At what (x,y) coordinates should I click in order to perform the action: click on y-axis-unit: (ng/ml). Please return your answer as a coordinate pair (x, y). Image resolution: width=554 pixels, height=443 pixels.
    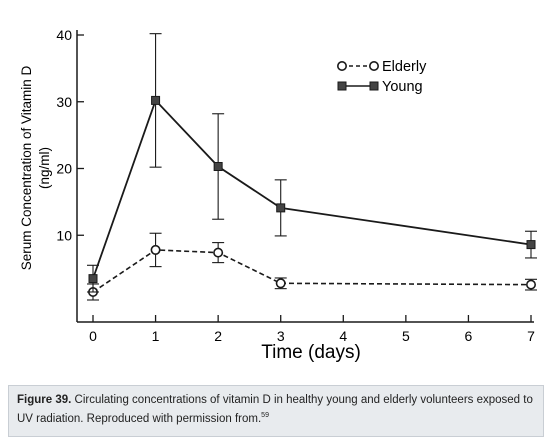
    Looking at the image, I should click on (44, 168).